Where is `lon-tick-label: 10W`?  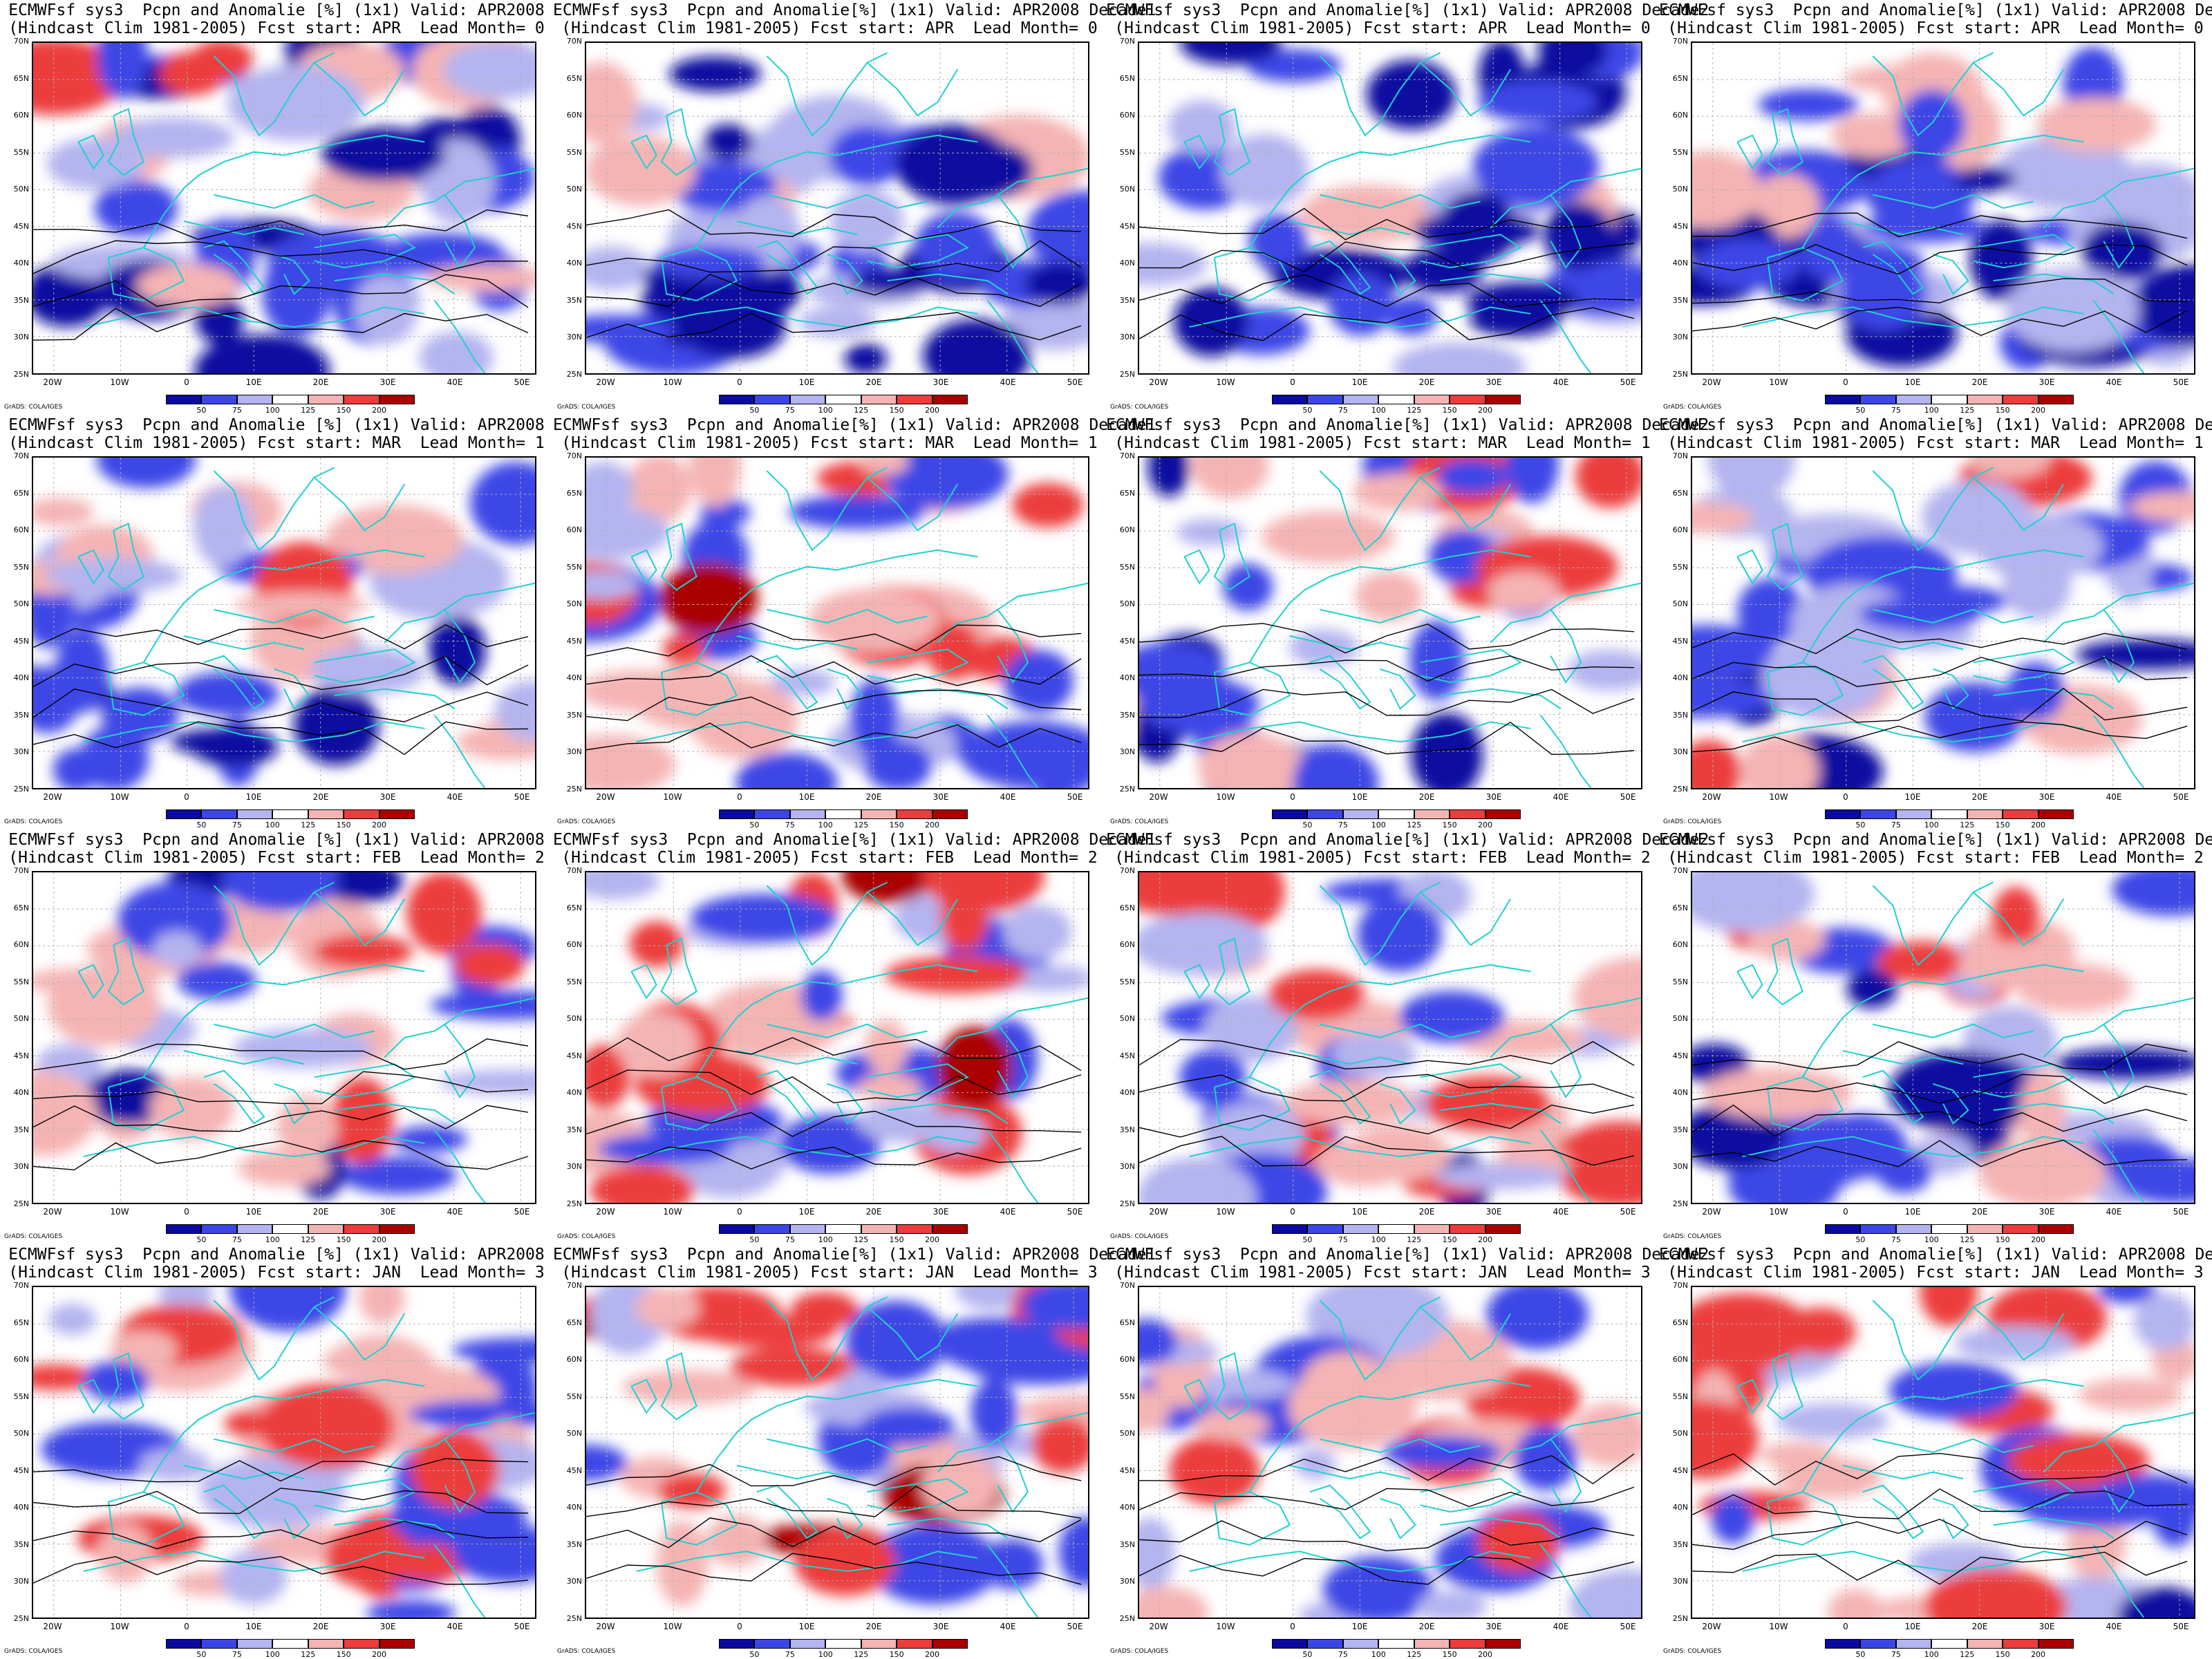
lon-tick-label: 10W is located at coordinates (1225, 382).